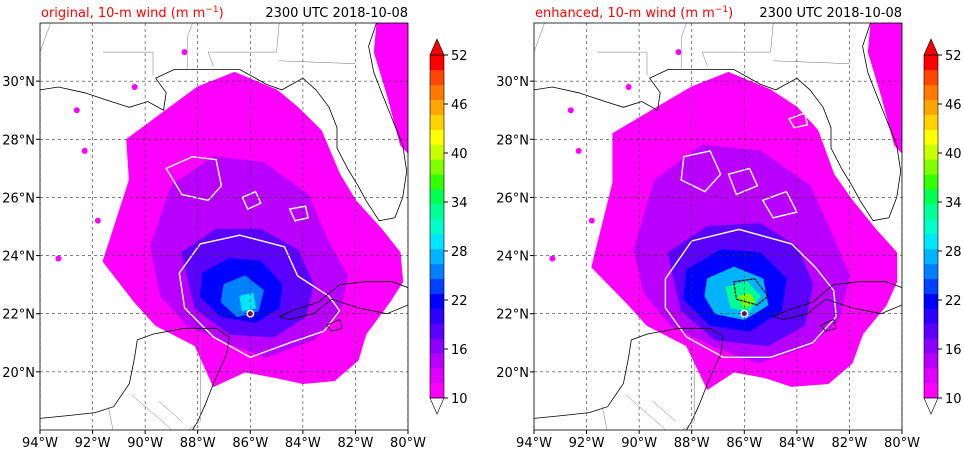 The height and width of the screenshot is (453, 964). What do you see at coordinates (211, 10) in the screenshot?
I see `panel-title-sup: −1` at bounding box center [211, 10].